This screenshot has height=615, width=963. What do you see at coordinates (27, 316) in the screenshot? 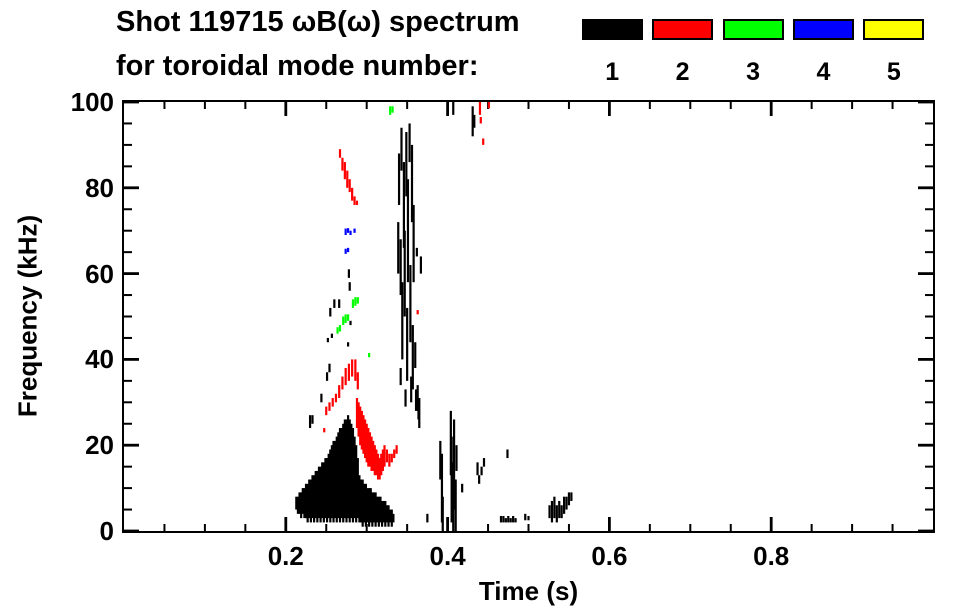
I see `y-axis-title: Frequency (kHz)` at bounding box center [27, 316].